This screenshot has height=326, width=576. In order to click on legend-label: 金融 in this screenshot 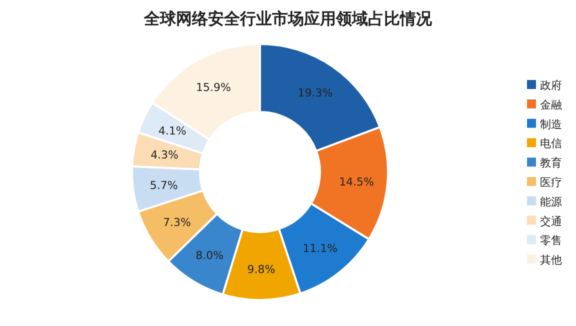, I will do `click(551, 105)`.